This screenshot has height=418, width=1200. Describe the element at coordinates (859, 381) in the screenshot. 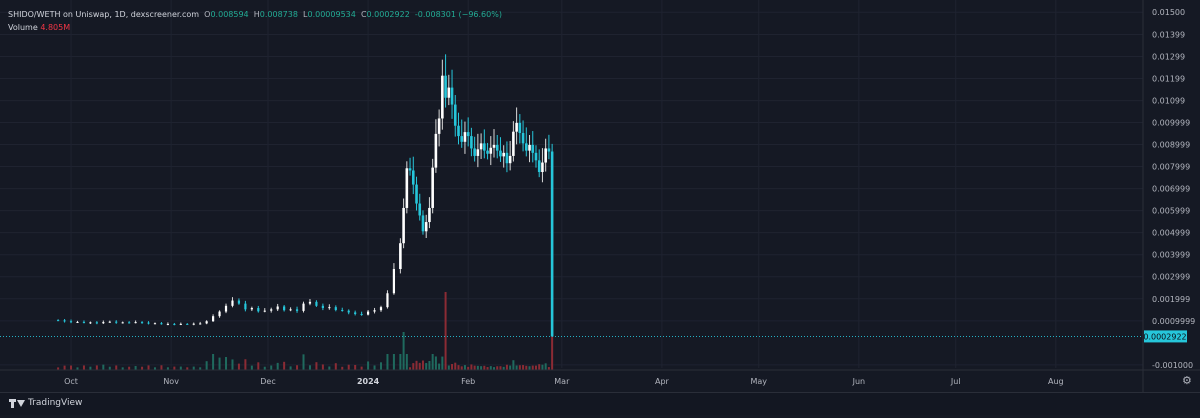

I see `x-tick-label: Jun` at that location.